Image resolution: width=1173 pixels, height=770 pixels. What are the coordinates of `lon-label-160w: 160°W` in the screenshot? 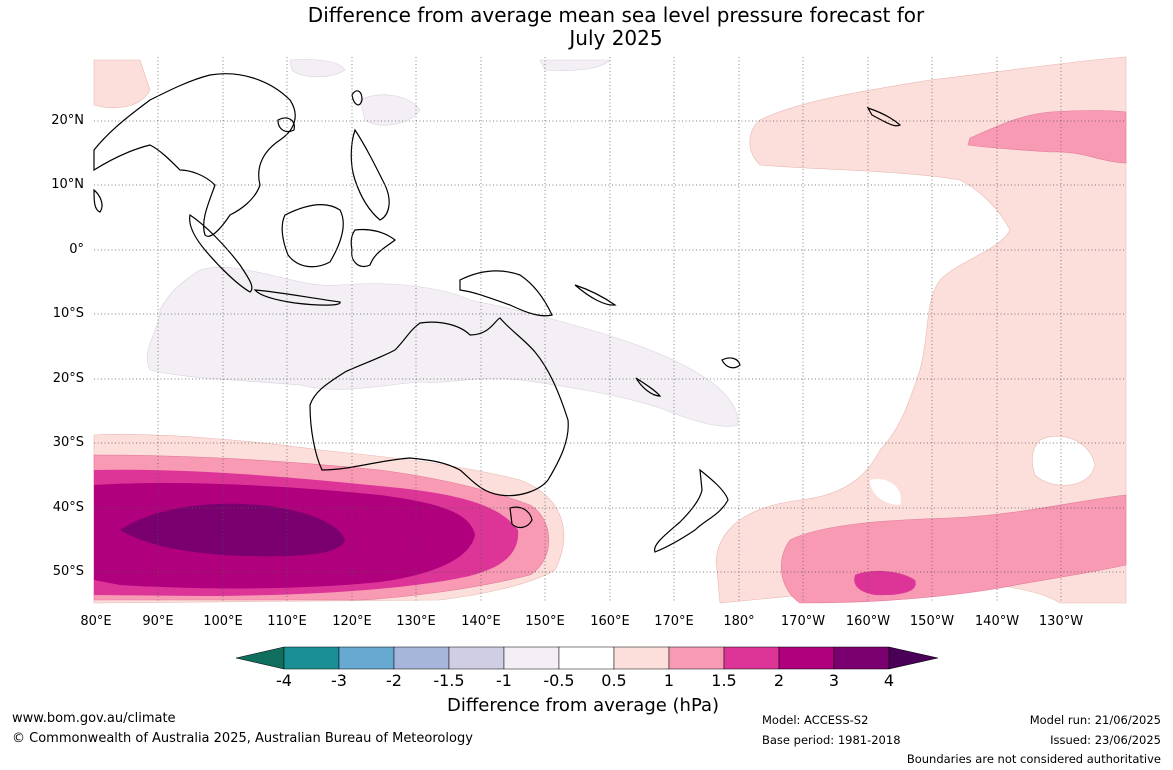 It's located at (868, 621).